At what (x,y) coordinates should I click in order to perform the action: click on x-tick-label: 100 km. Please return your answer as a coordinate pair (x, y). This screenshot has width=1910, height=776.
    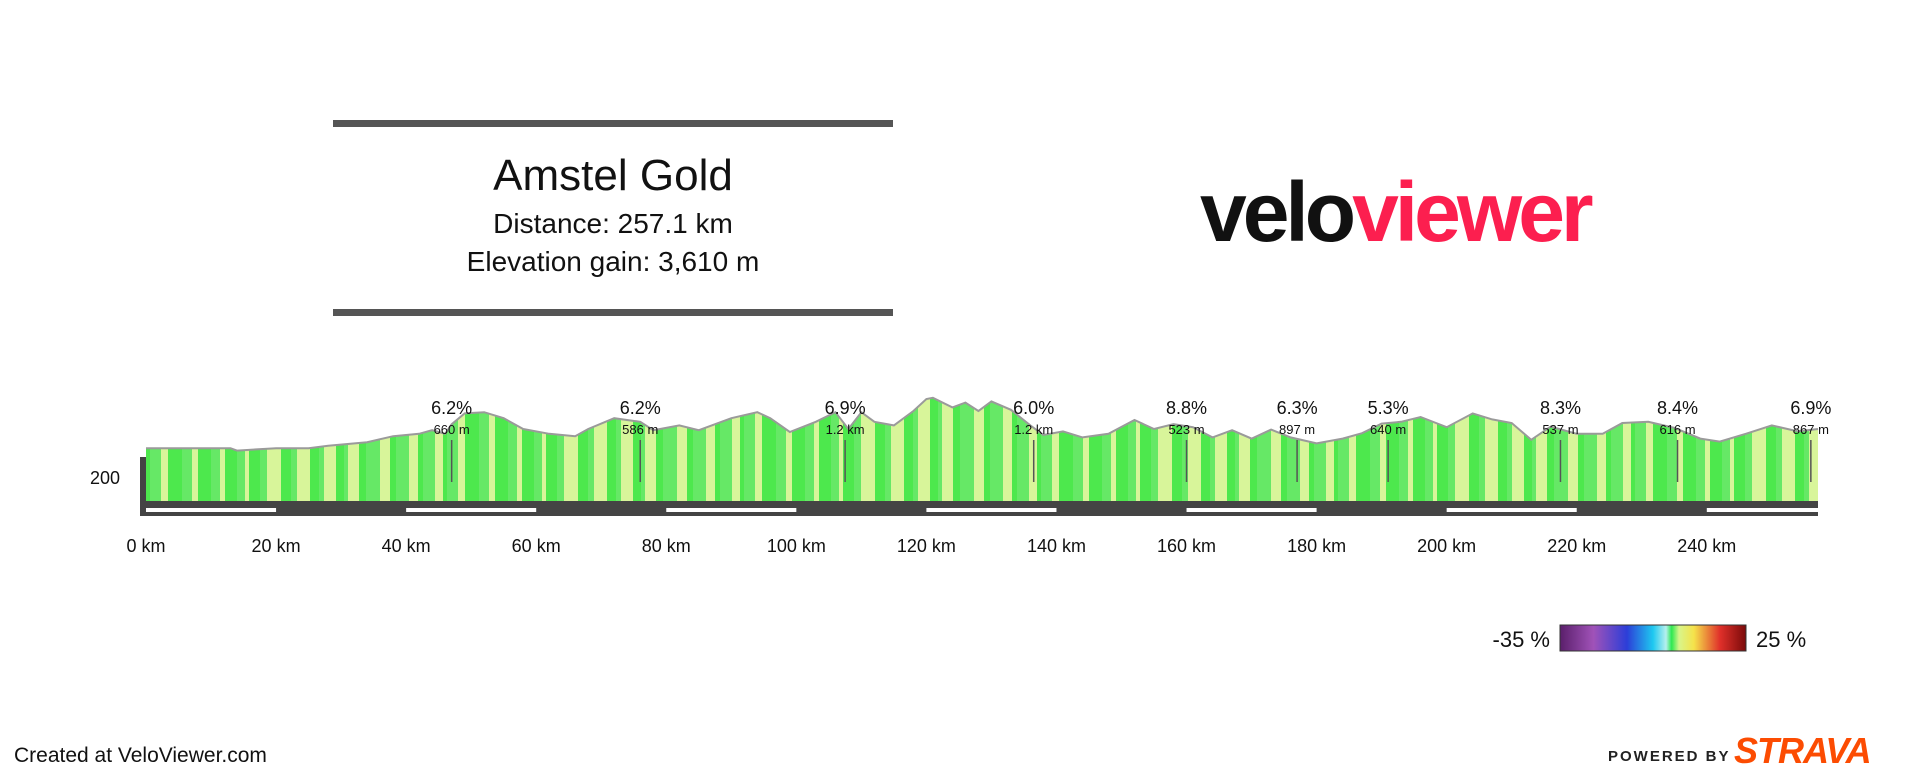
    Looking at the image, I should click on (796, 546).